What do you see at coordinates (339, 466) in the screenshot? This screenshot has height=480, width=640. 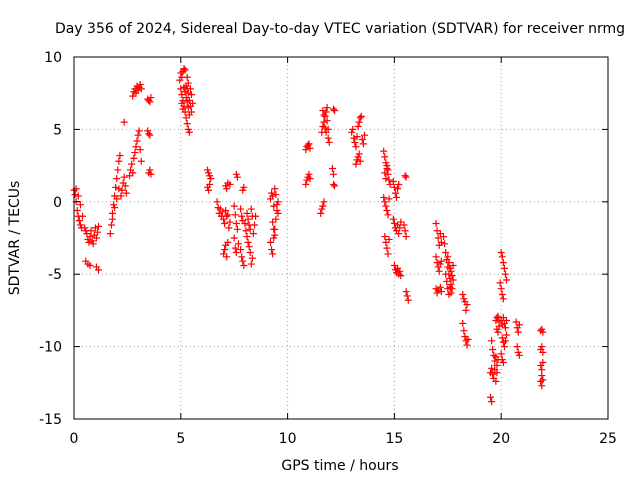 I see `x-axis-label: GPS time / hours` at bounding box center [339, 466].